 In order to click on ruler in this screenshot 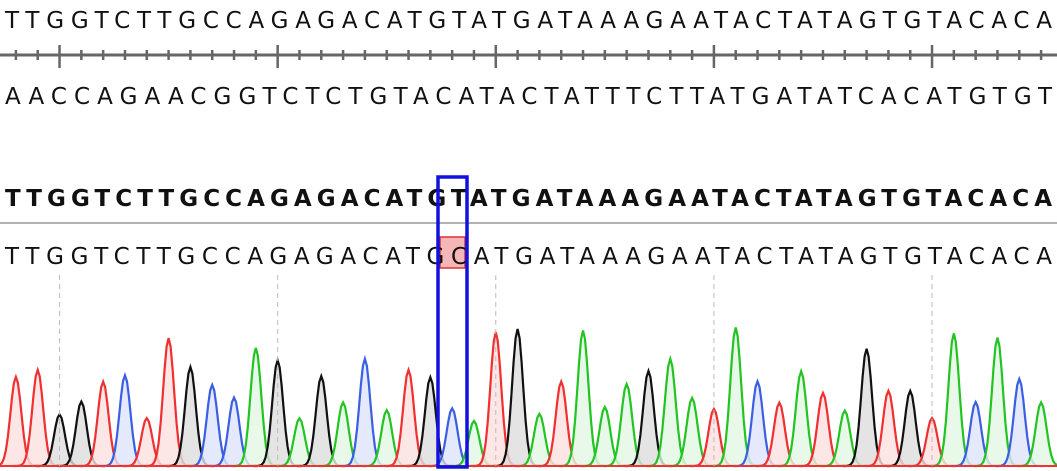, I will do `click(528, 56)`.